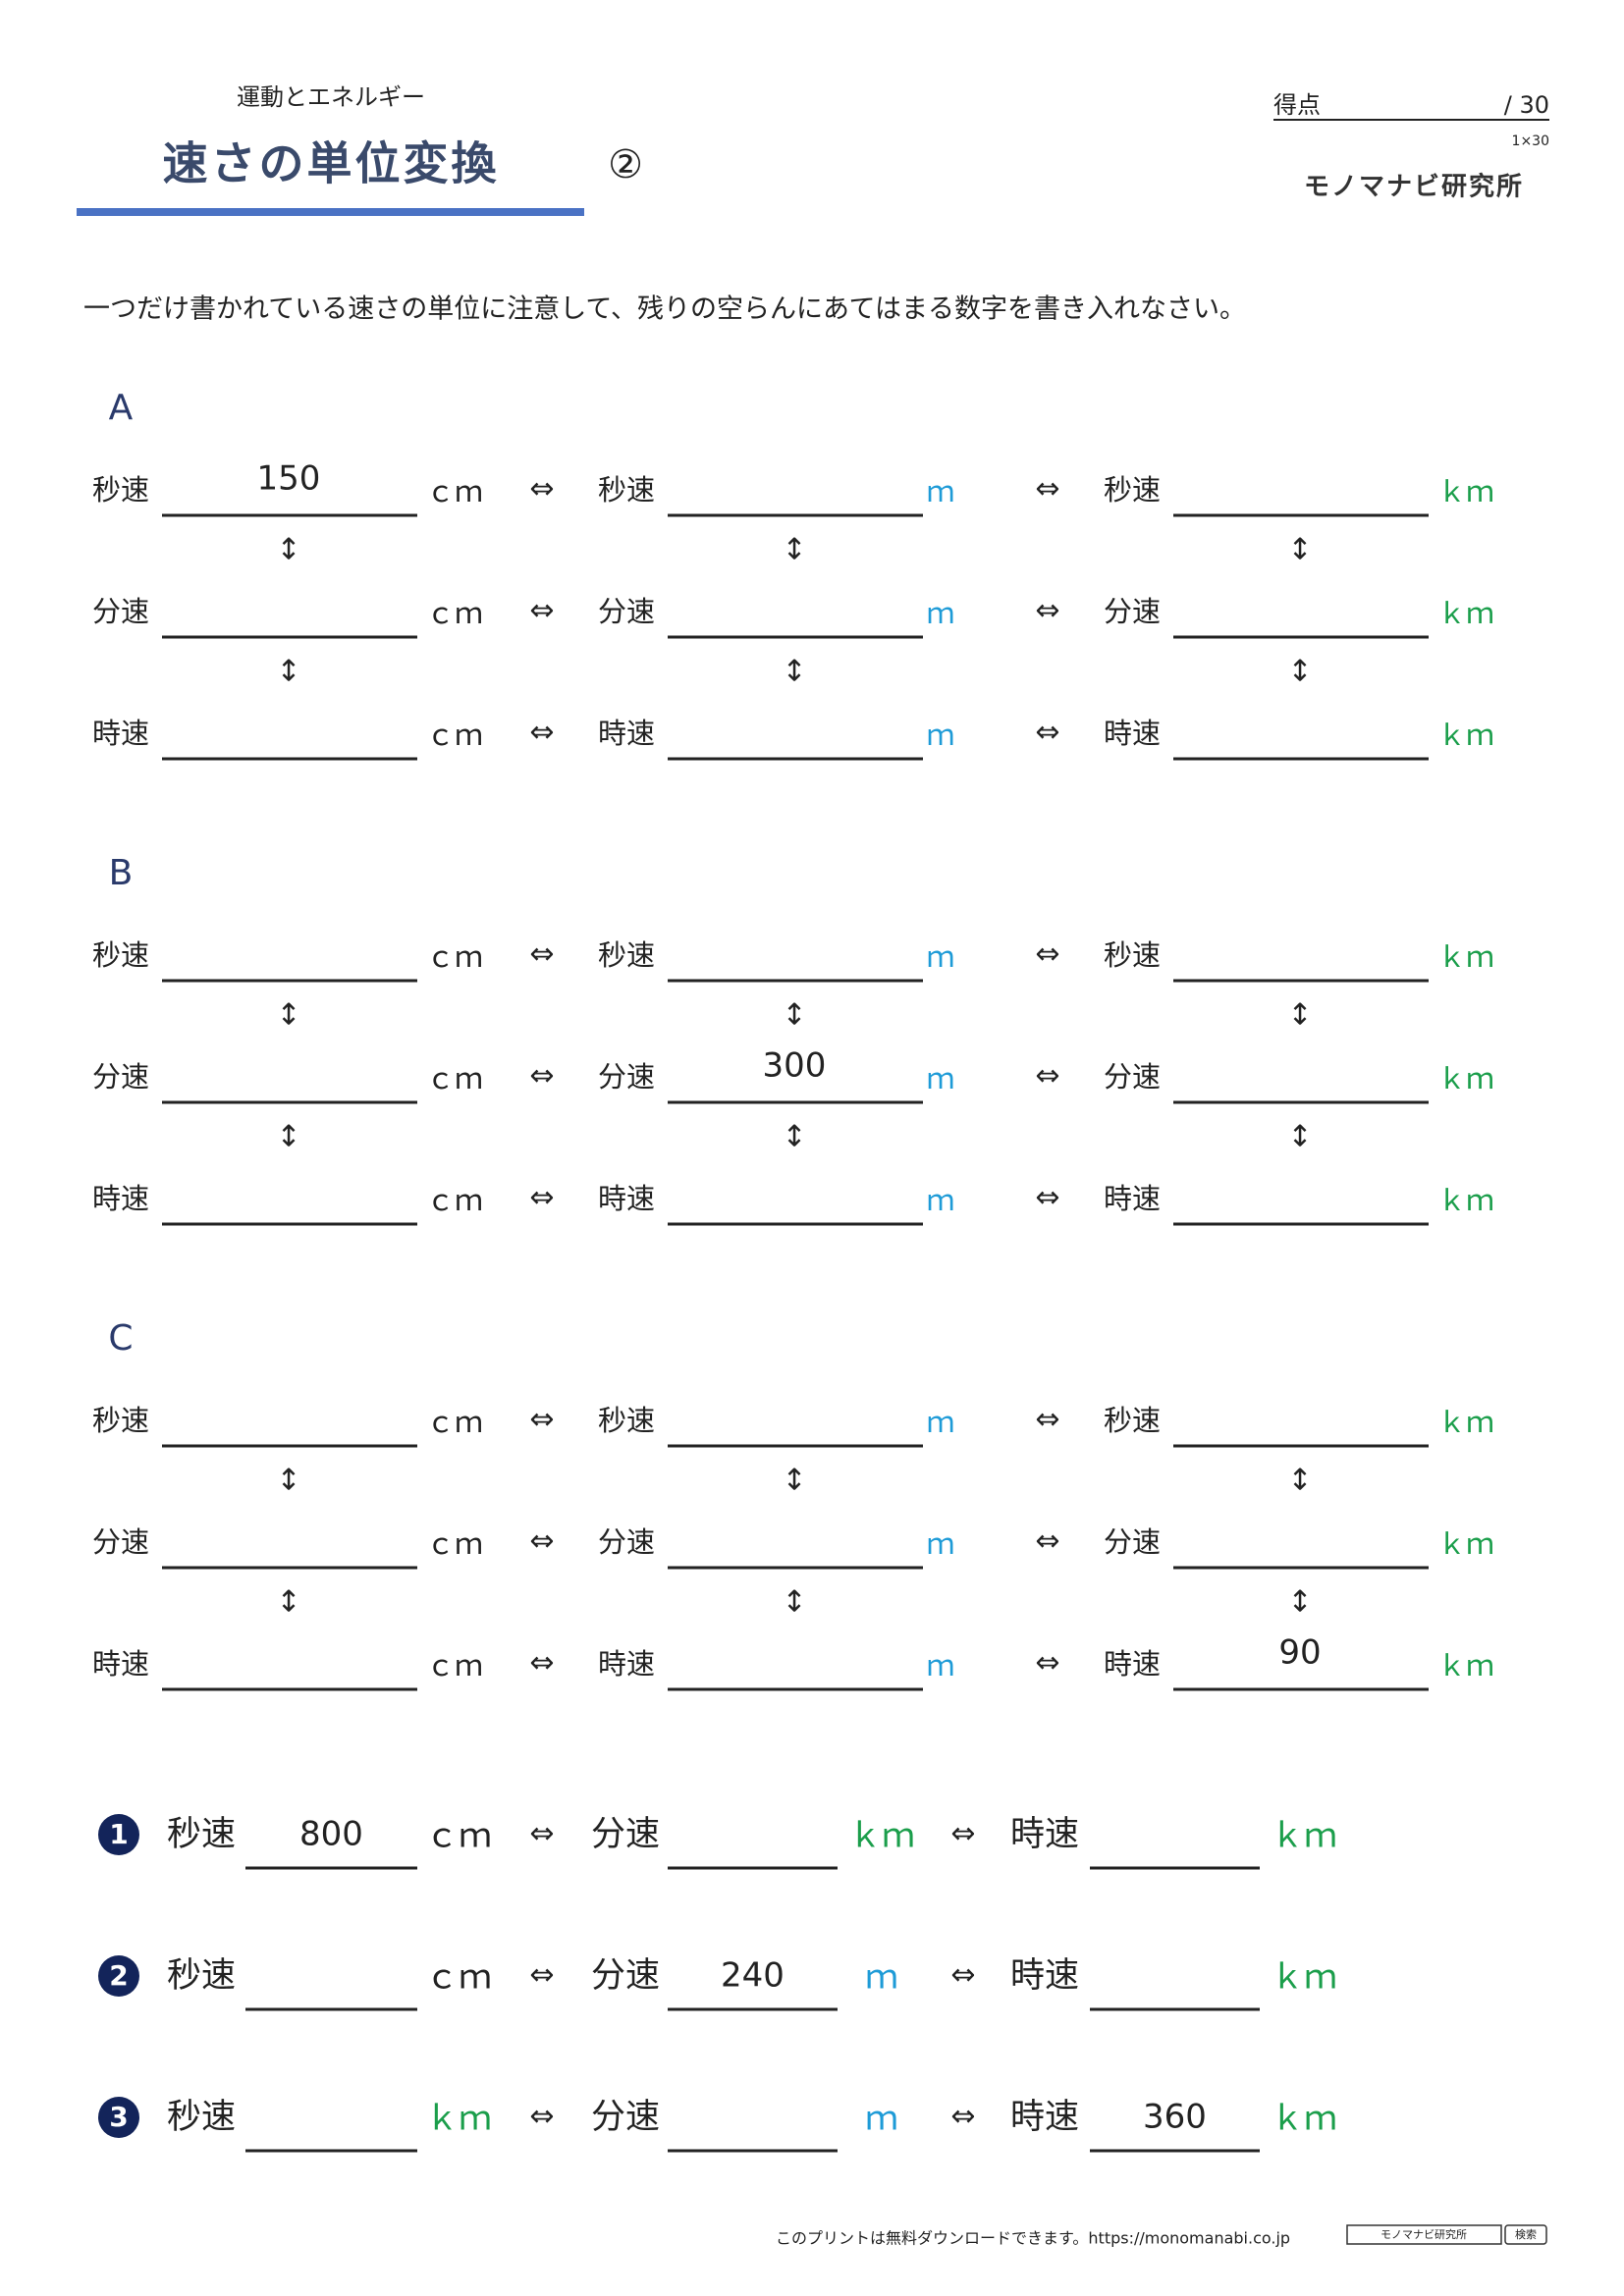  I want to click on score-note: 1×30, so click(1530, 141).